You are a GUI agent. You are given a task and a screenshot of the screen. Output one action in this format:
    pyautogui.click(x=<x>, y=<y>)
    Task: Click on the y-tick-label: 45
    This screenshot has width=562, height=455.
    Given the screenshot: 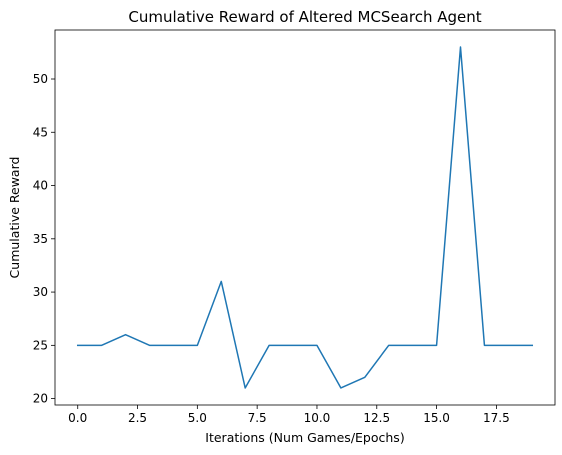 What is the action you would take?
    pyautogui.click(x=40, y=132)
    